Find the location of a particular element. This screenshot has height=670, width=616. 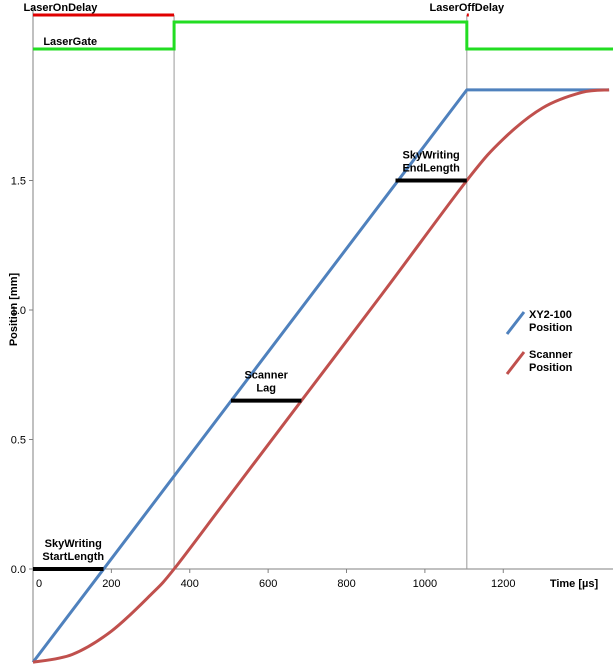

signal-laser-gate is located at coordinates (323, 35).